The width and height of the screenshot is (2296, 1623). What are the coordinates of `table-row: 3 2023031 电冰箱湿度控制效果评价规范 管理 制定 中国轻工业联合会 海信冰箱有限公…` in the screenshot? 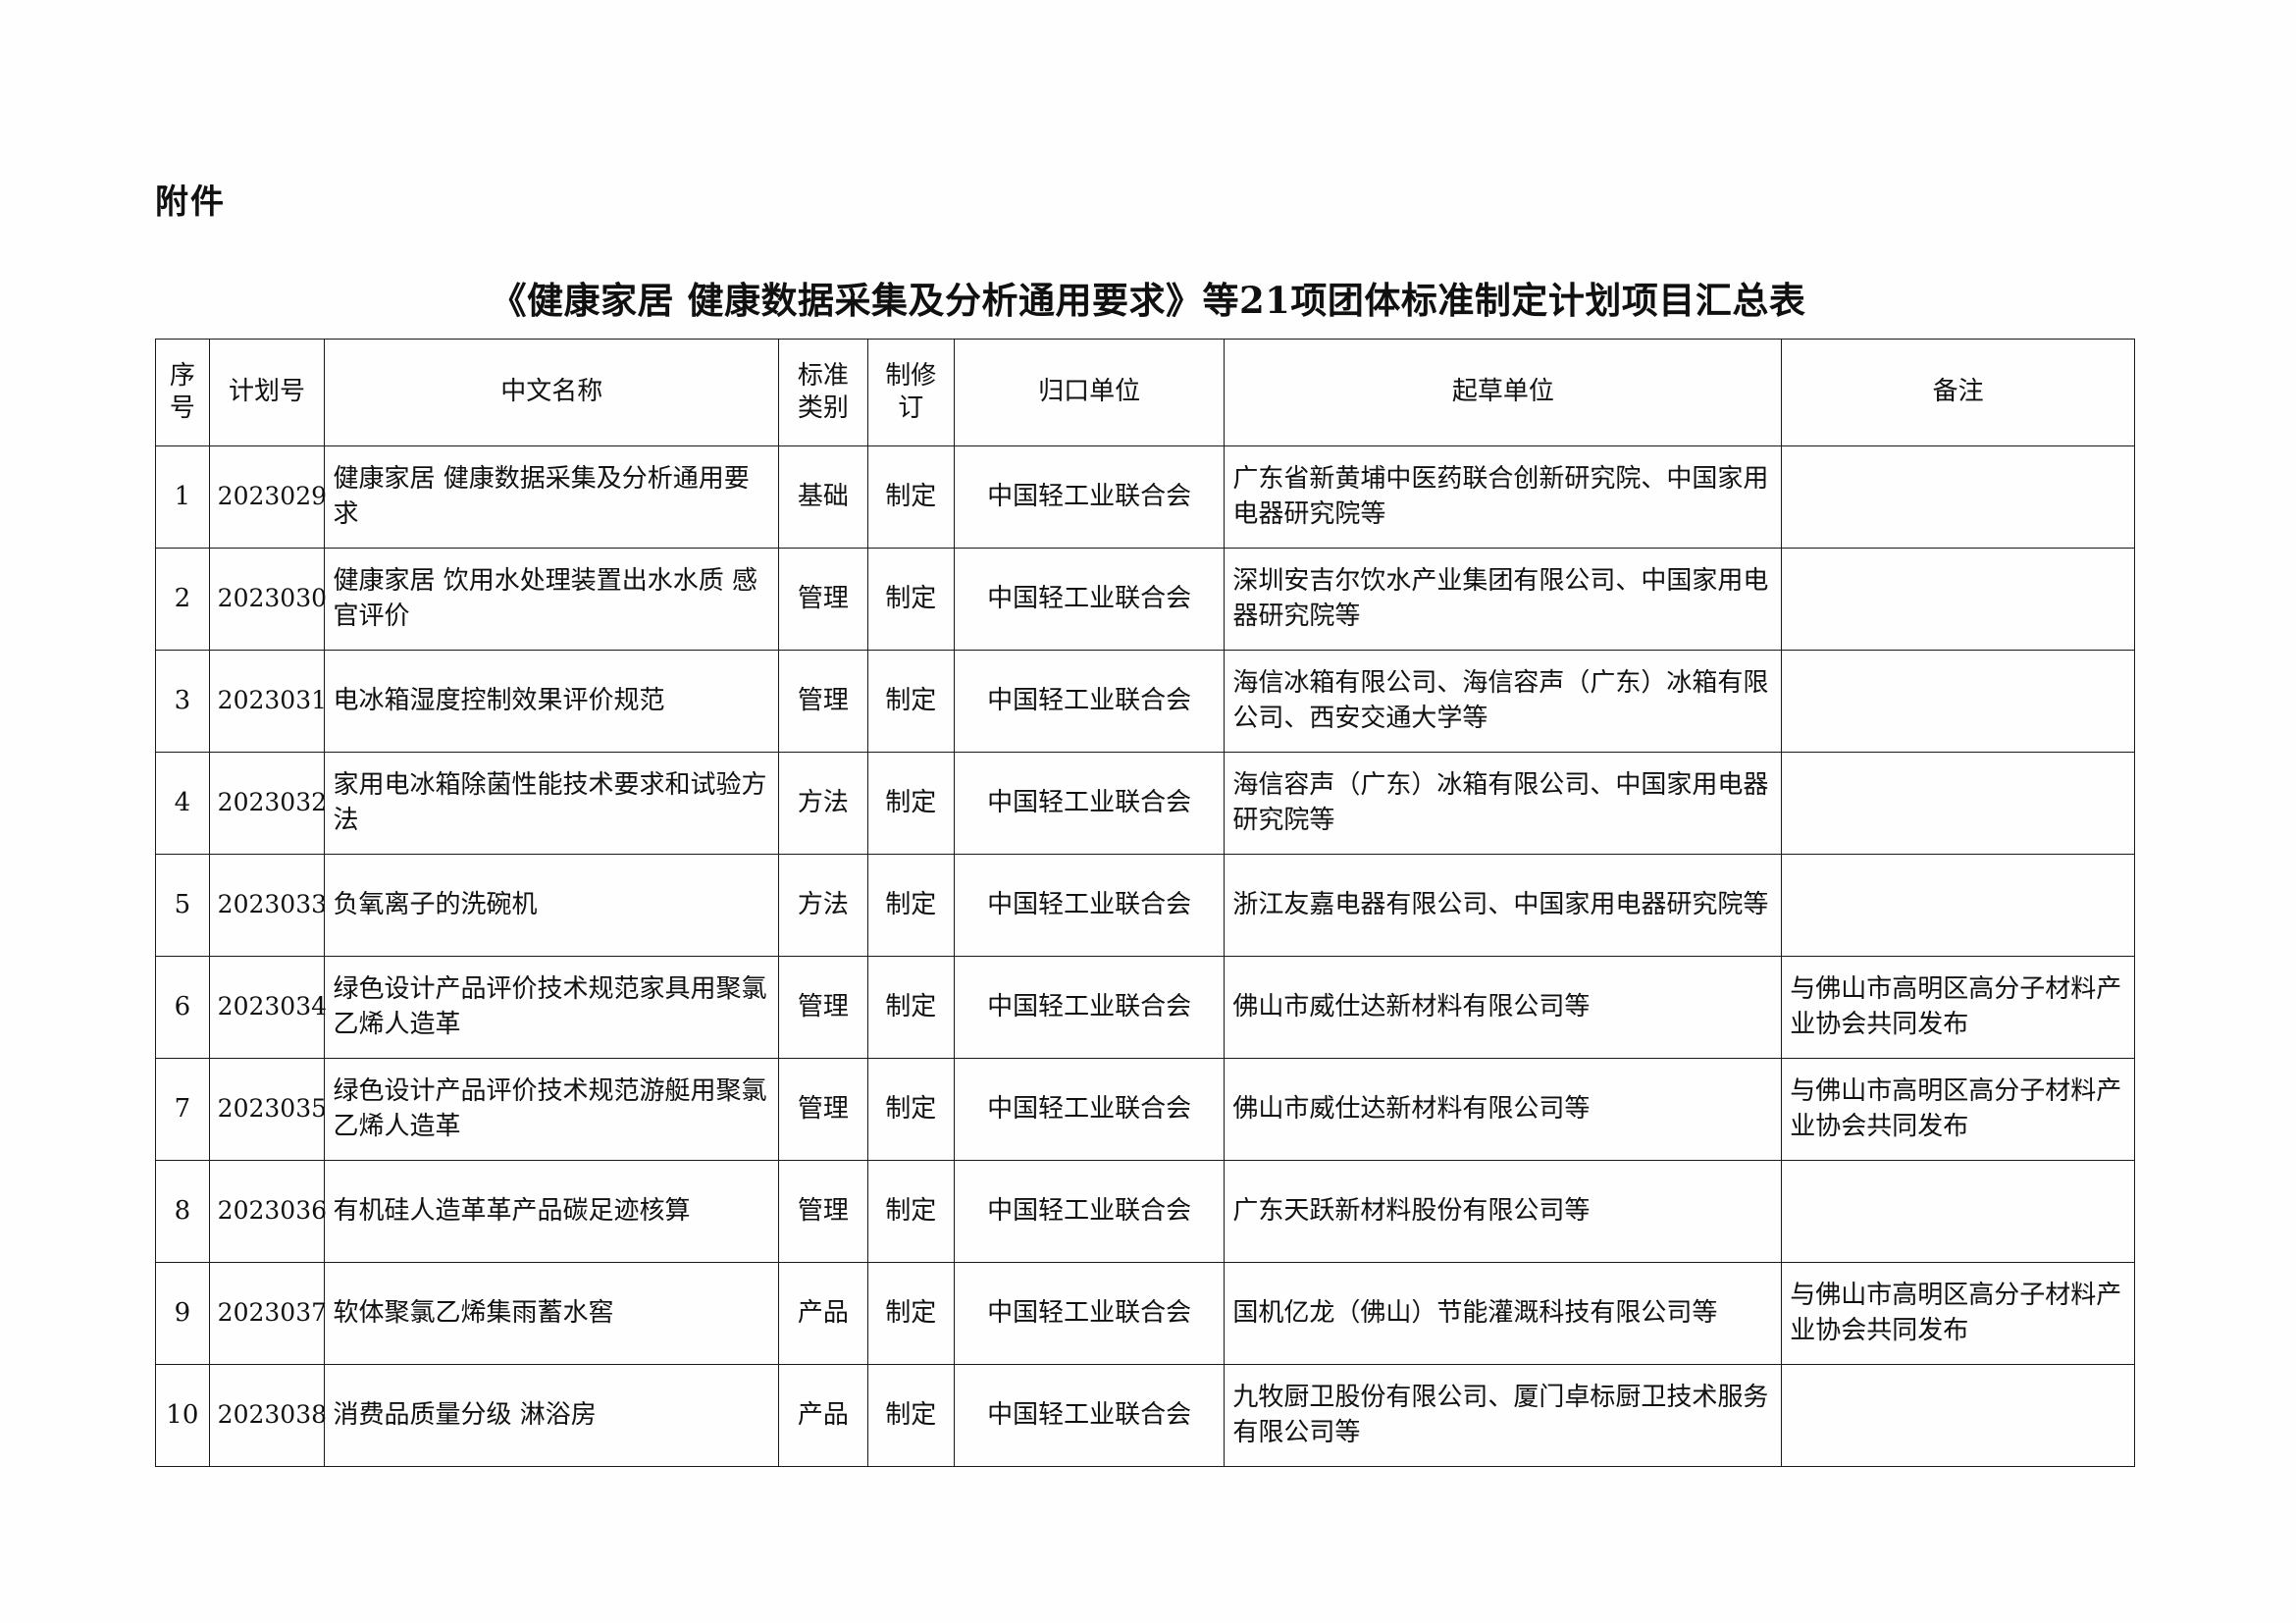 It's located at (1145, 701).